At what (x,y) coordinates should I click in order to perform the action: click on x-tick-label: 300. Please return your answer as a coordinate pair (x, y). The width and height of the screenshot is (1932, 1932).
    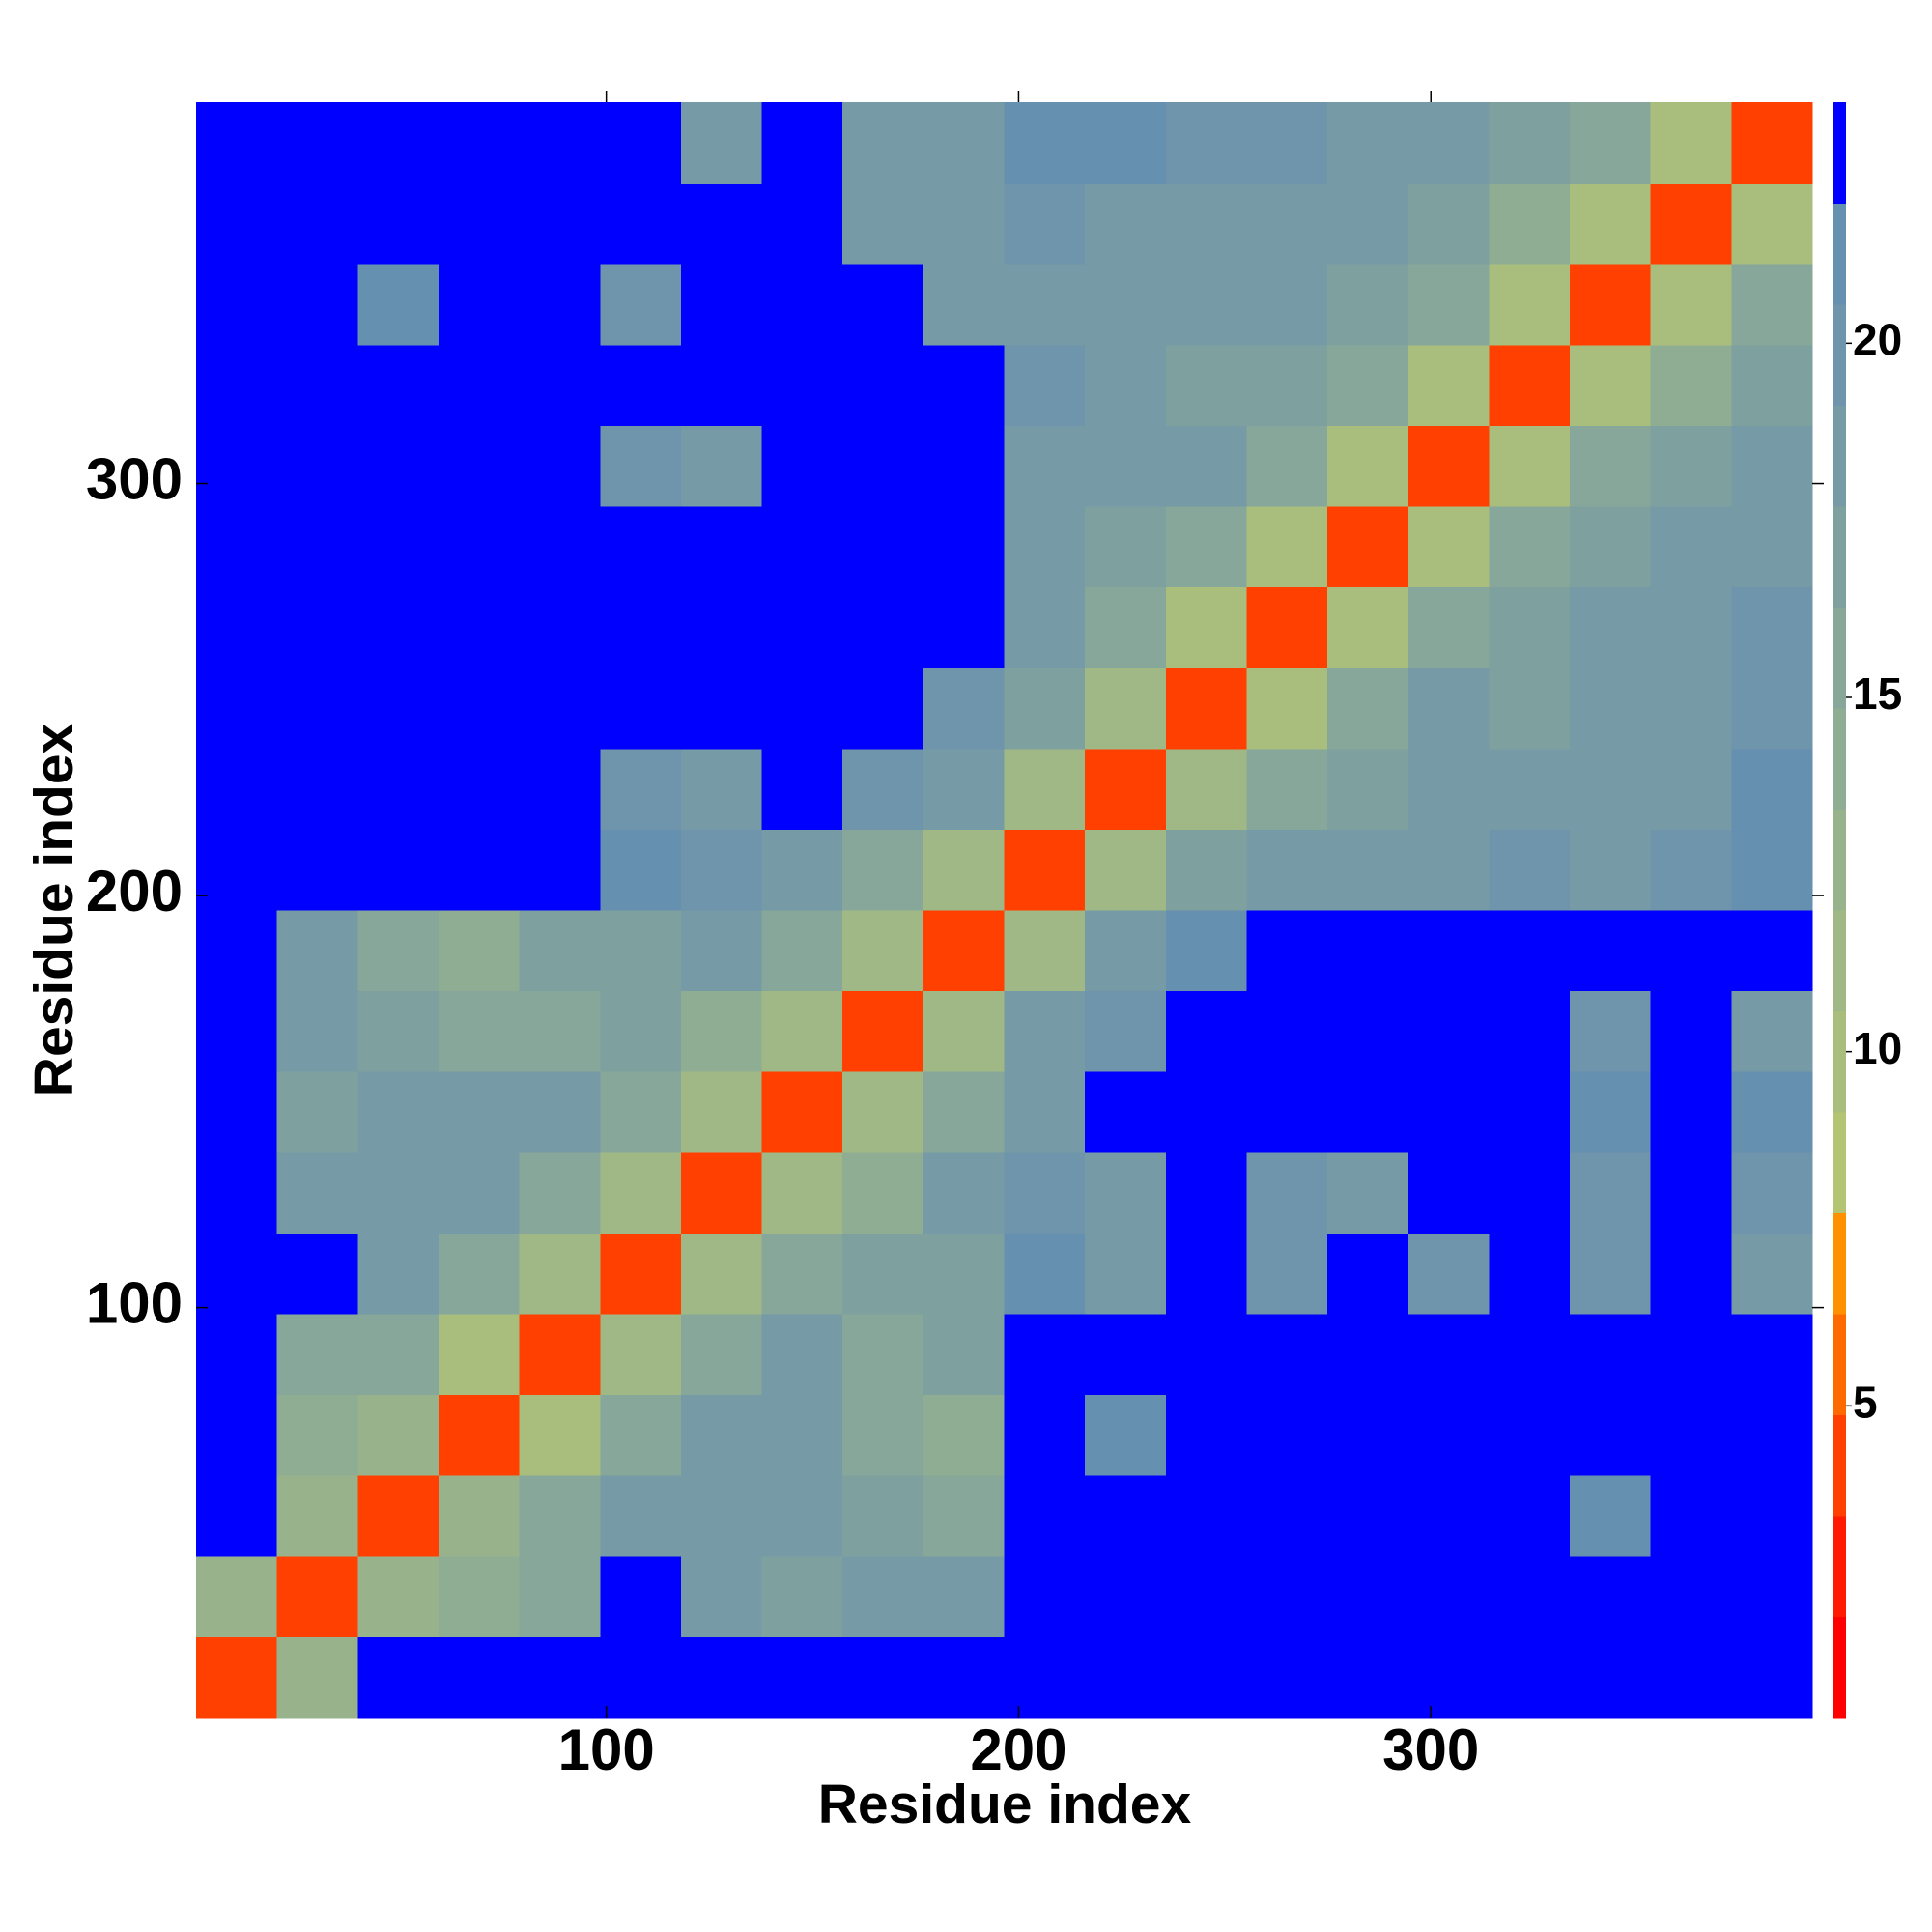
    Looking at the image, I should click on (1430, 1750).